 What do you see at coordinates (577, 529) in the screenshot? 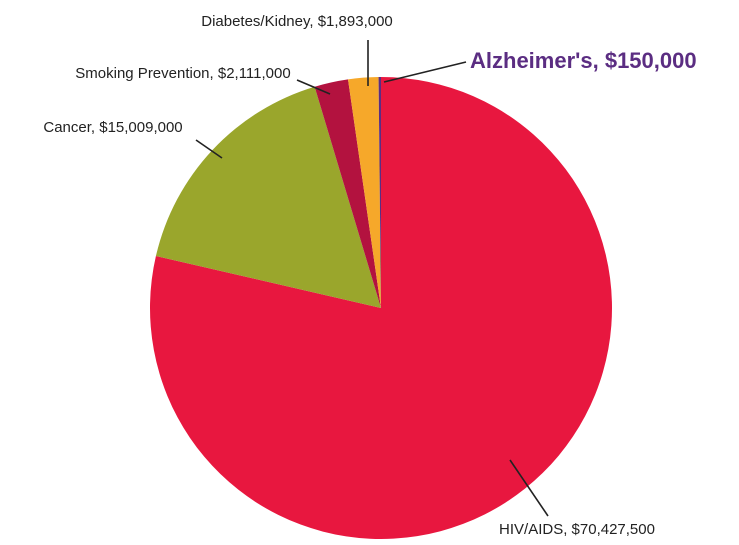
I see `slice-label: HIV/AIDS, $70,427,500` at bounding box center [577, 529].